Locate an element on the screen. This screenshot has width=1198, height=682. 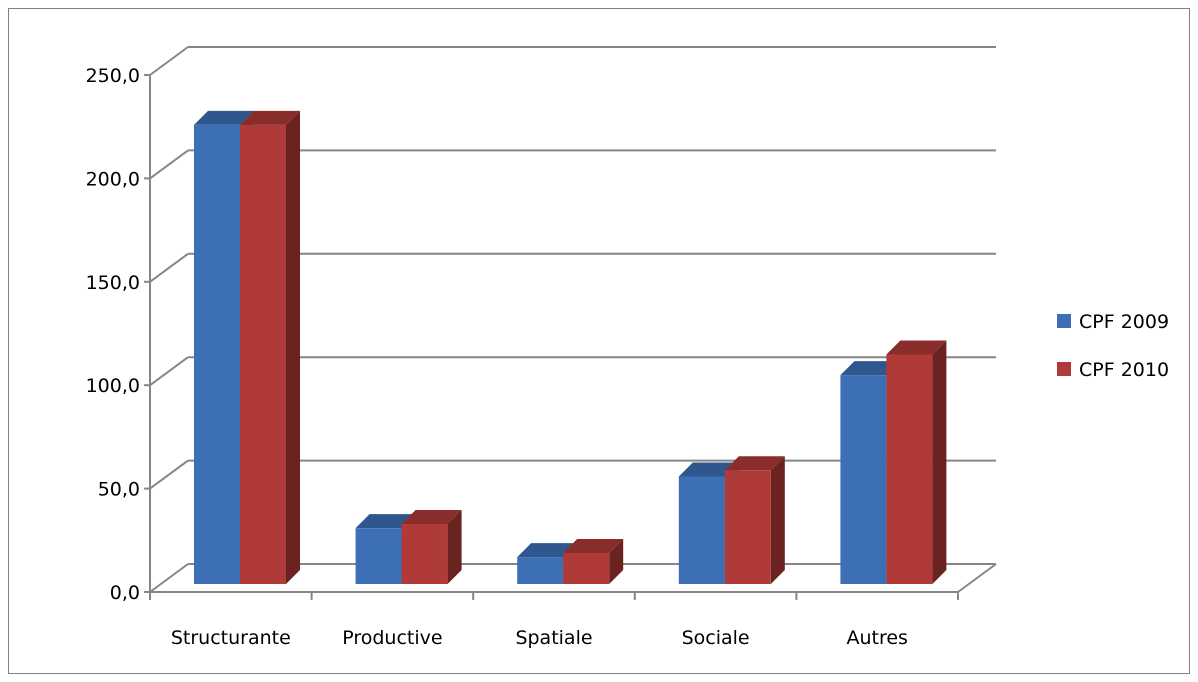
floor-edge is located at coordinates (977, 578).